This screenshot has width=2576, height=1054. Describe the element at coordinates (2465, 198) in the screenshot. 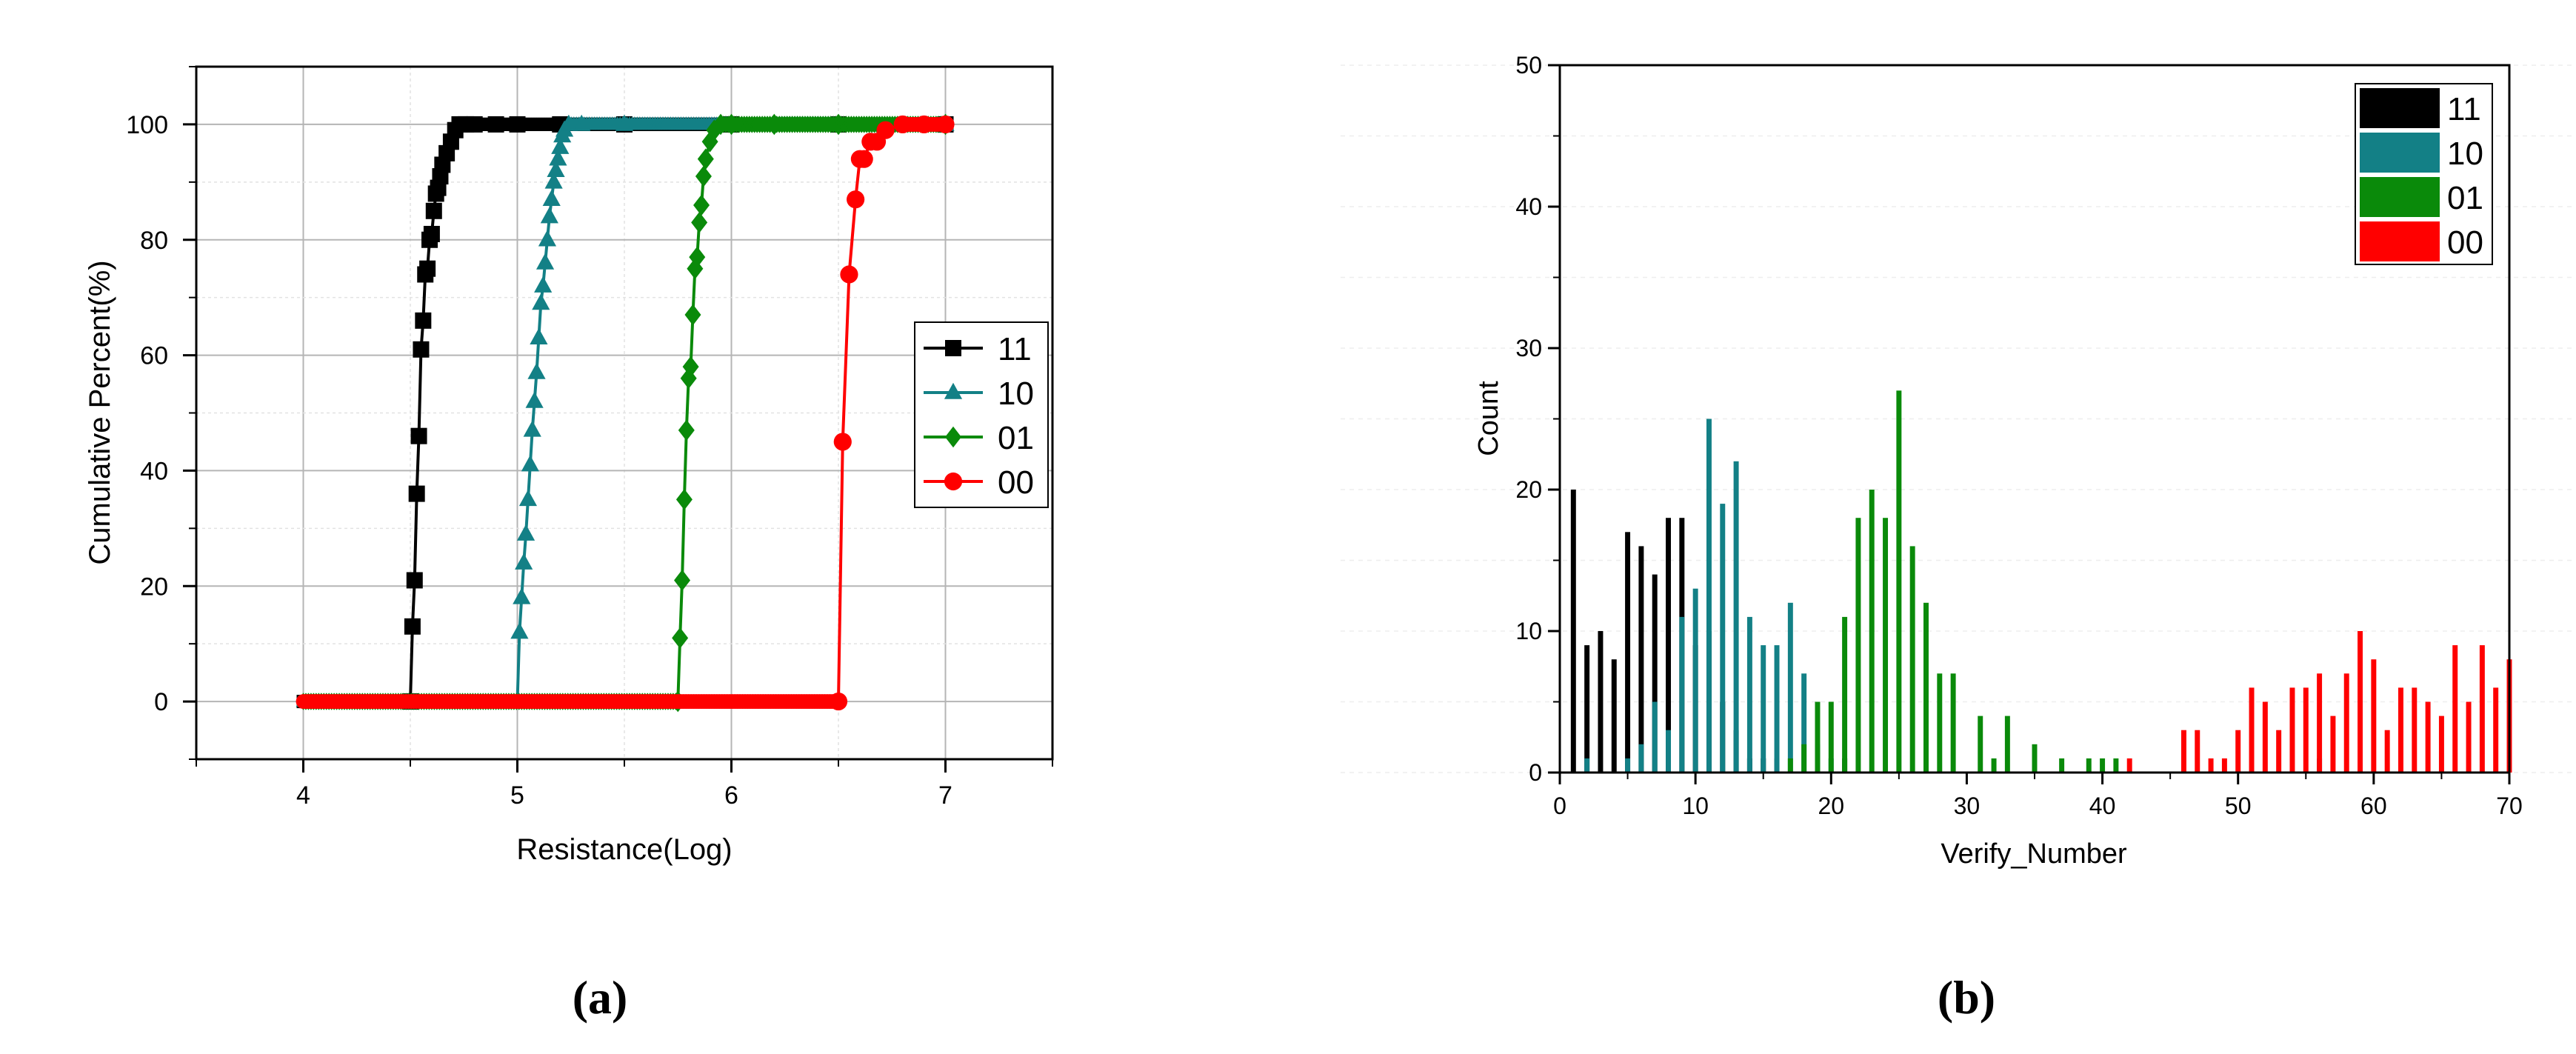

I see `b-legend-label: 01` at that location.